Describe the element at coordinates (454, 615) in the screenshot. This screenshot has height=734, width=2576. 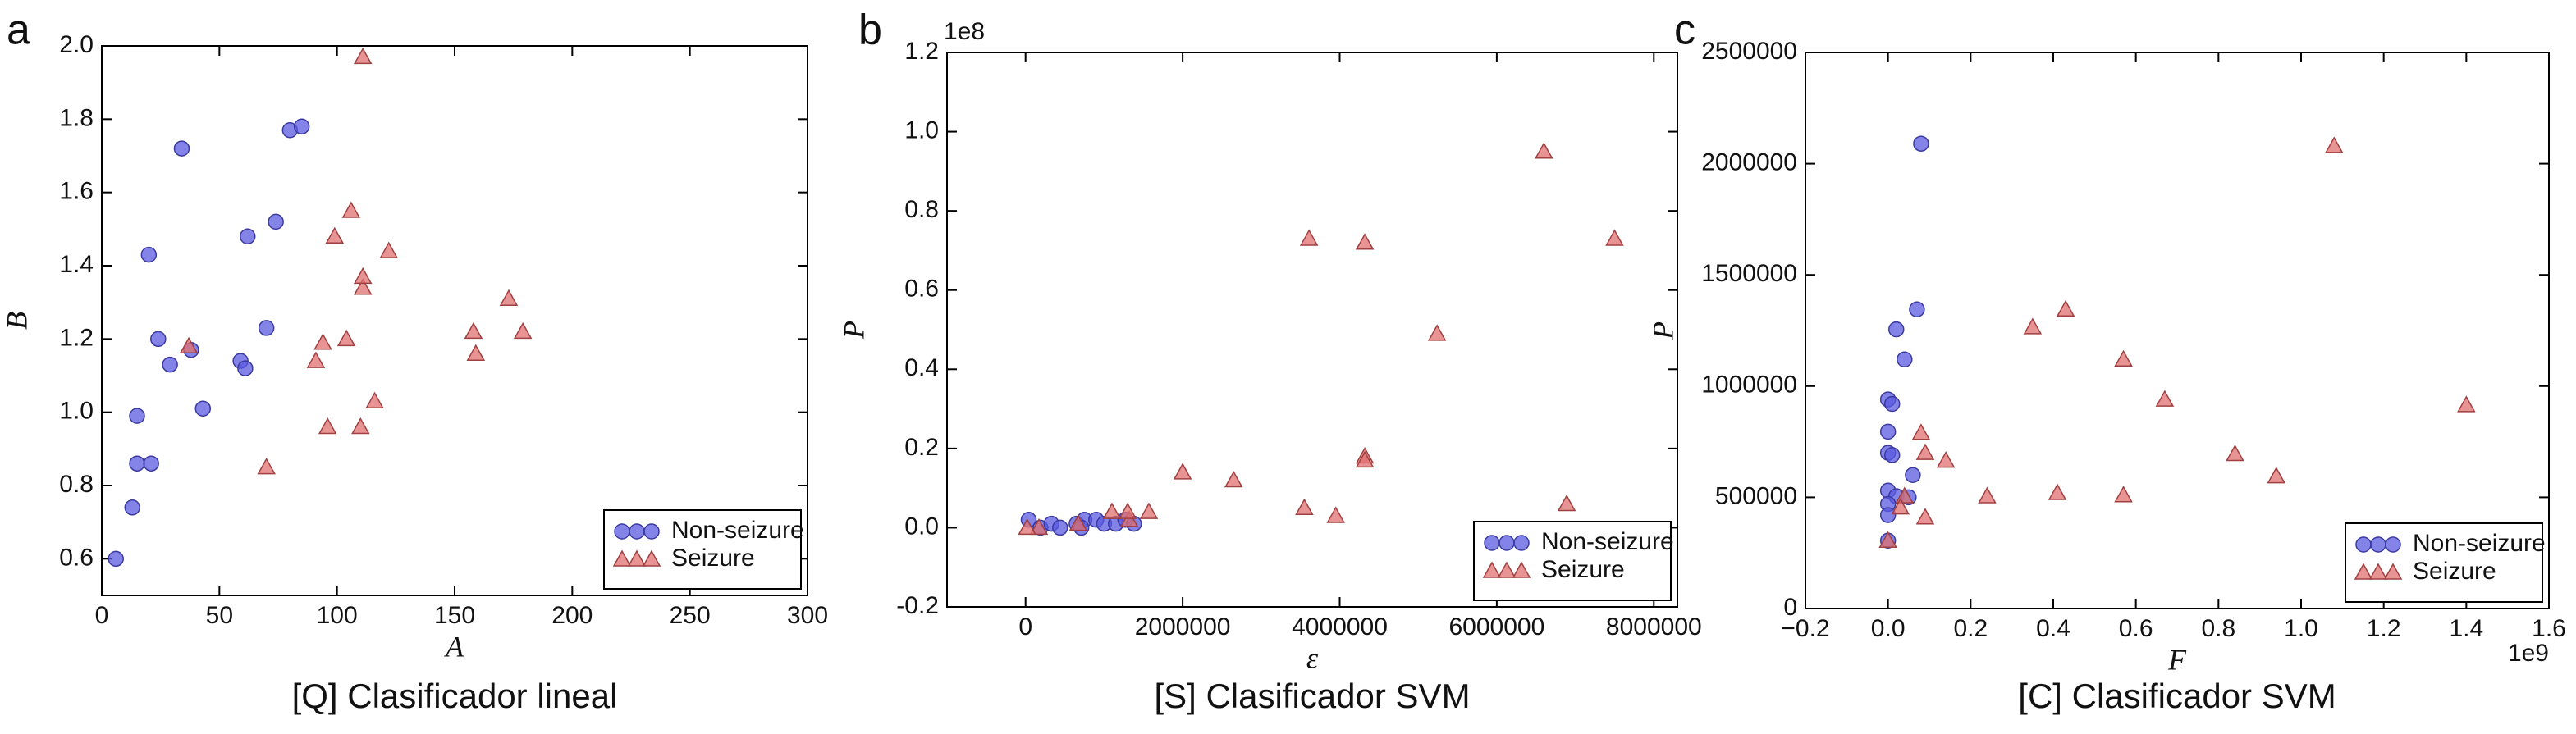
I see `x-tick-label: 150` at that location.